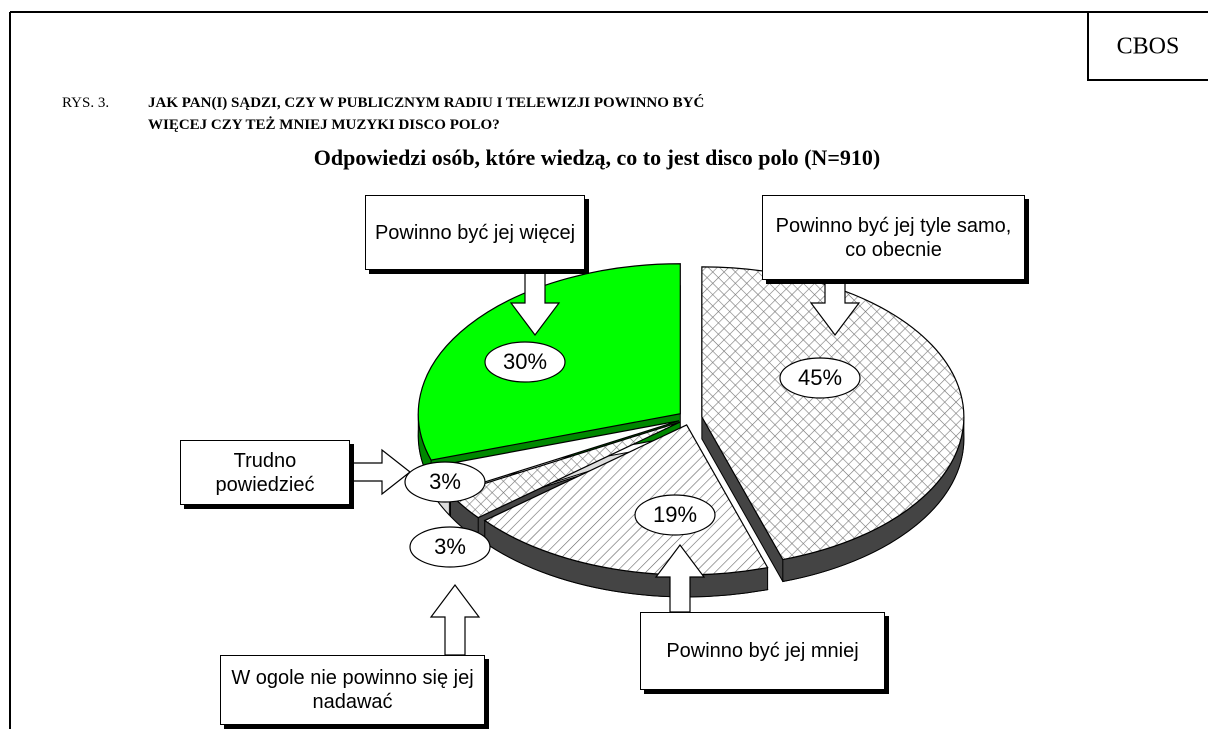 The height and width of the screenshot is (729, 1208). What do you see at coordinates (626, 500) in the screenshot?
I see `slice` at bounding box center [626, 500].